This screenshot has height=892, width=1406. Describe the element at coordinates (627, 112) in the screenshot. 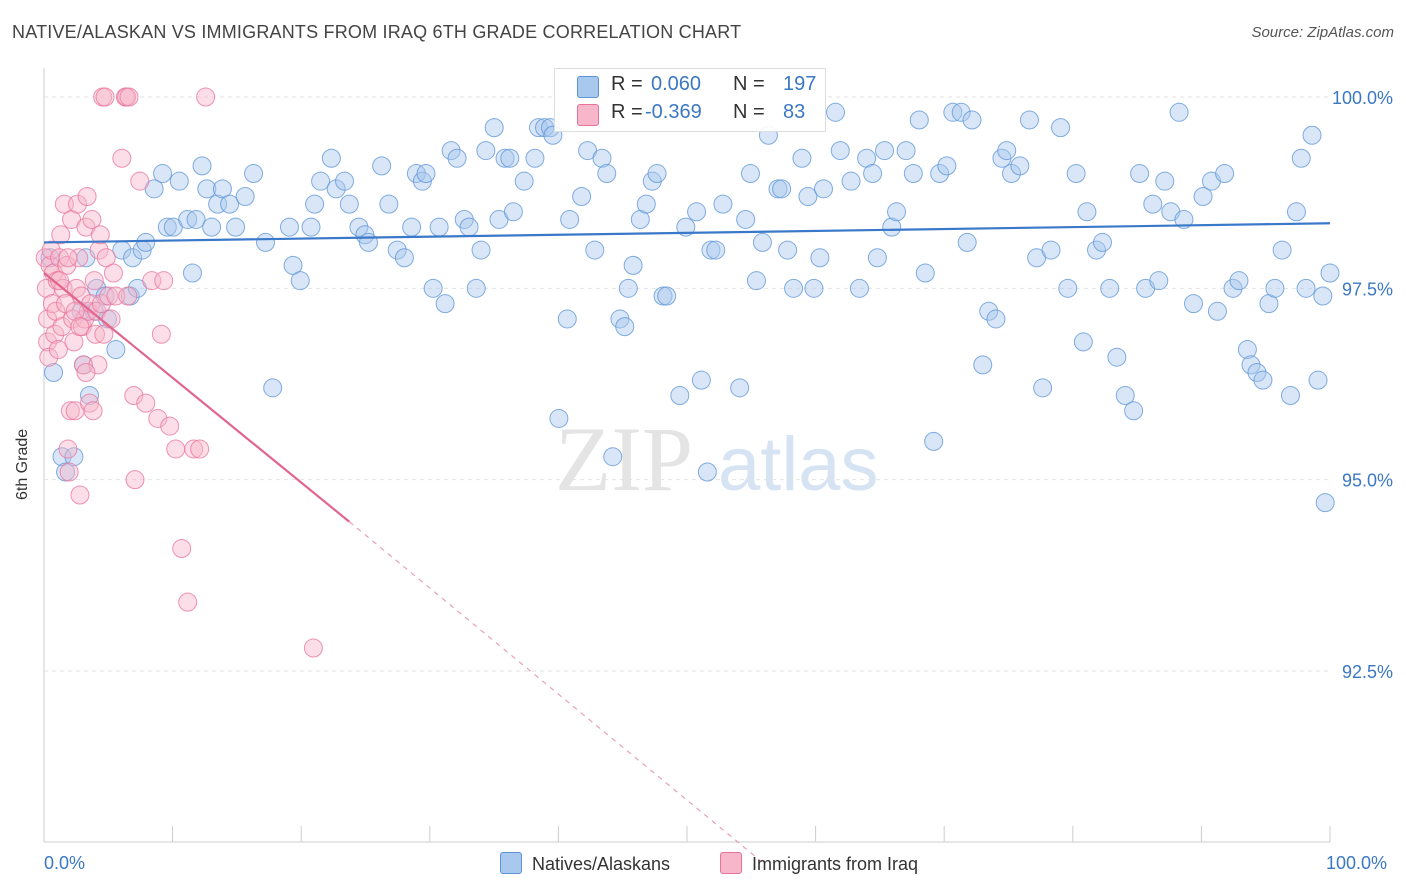

I see `r-label: R =` at that location.